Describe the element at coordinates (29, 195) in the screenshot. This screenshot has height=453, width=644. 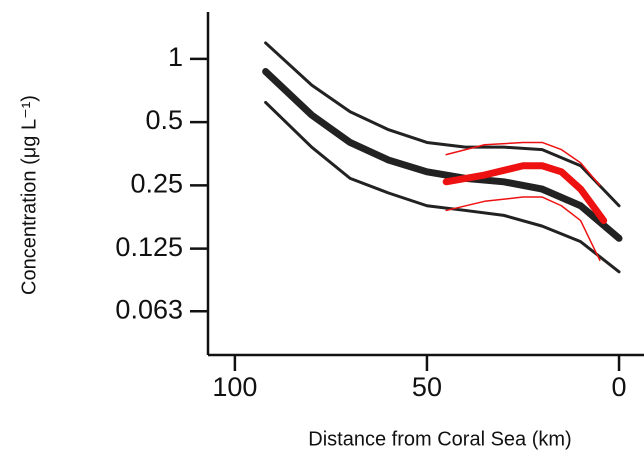
I see `y-axis-label: Concentration (μg L⁻¹)` at that location.